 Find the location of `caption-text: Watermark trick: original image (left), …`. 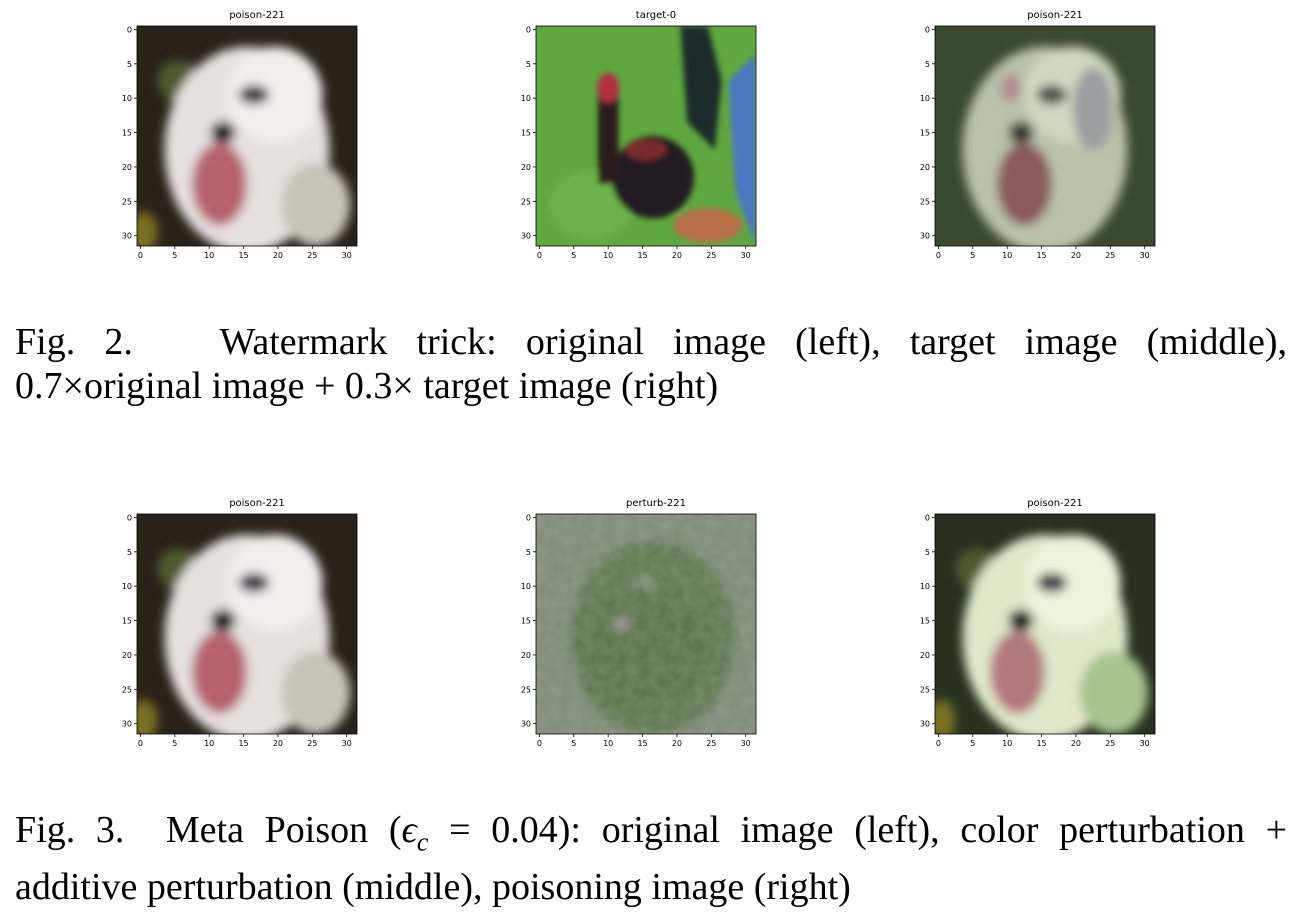

caption-text: Watermark trick: original image (left), … is located at coordinates (753, 342).